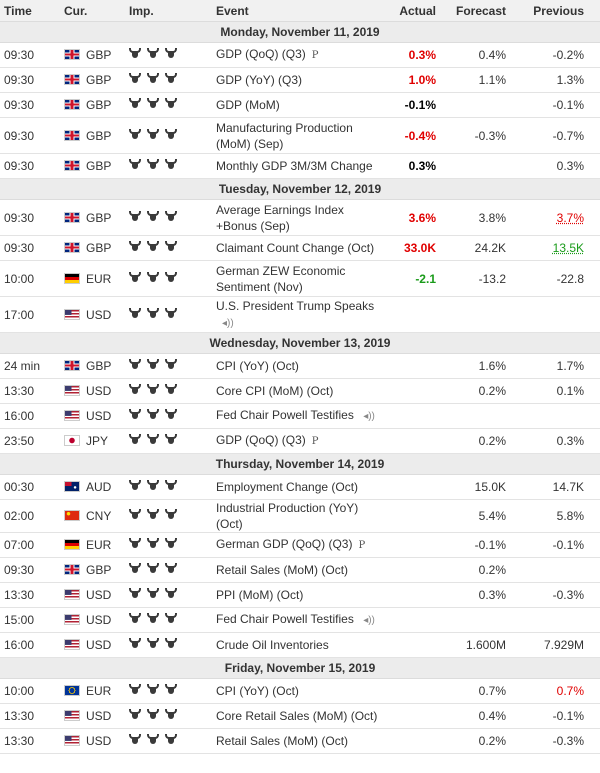 The height and width of the screenshot is (773, 600). Describe the element at coordinates (259, 80) in the screenshot. I see `event-name: GDP (YoY) (Q3)` at that location.